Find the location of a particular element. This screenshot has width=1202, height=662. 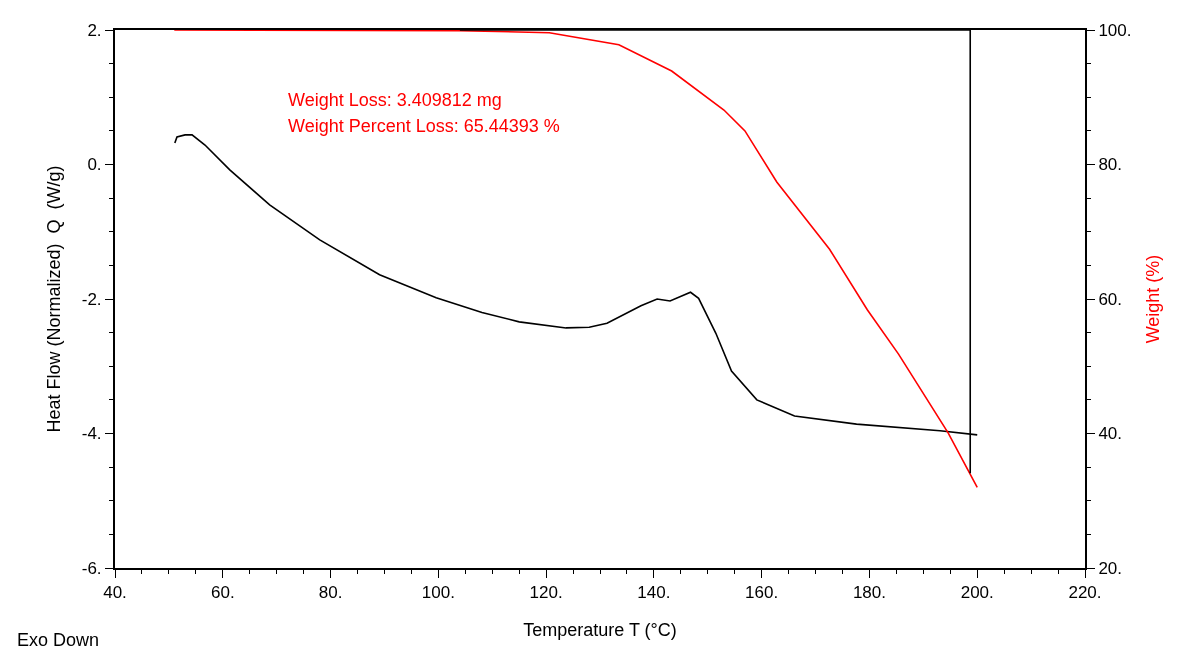

text: Exo Down is located at coordinates (58, 640).